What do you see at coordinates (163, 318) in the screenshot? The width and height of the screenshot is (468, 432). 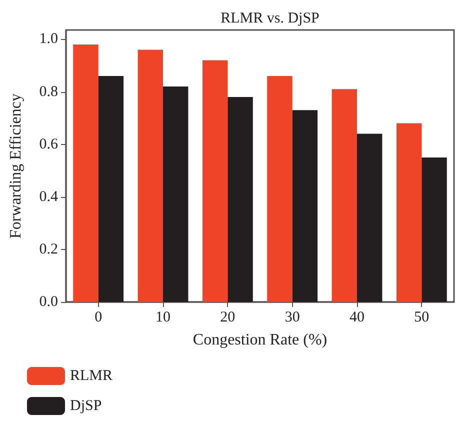 I see `x-tick-label: 10` at bounding box center [163, 318].